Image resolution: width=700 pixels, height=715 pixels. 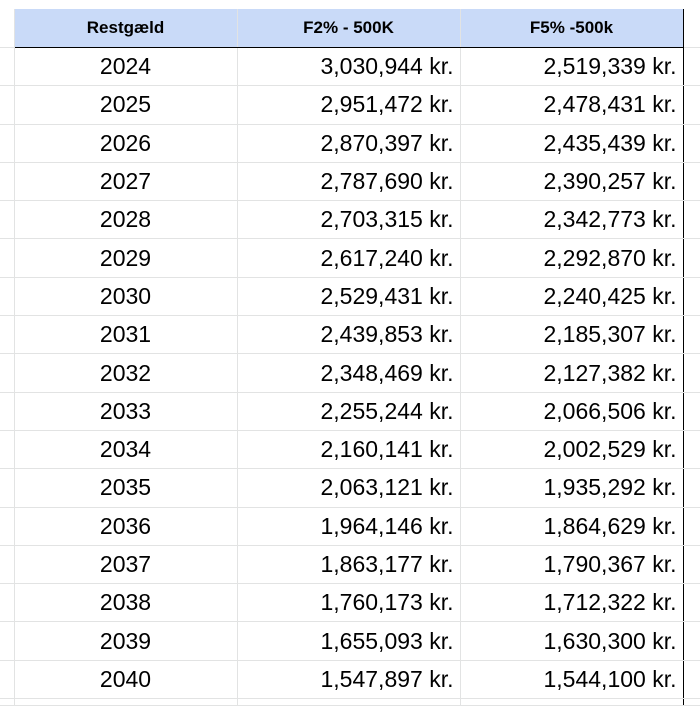 I want to click on f2-value-cell: 3,030,944 kr., so click(x=348, y=67).